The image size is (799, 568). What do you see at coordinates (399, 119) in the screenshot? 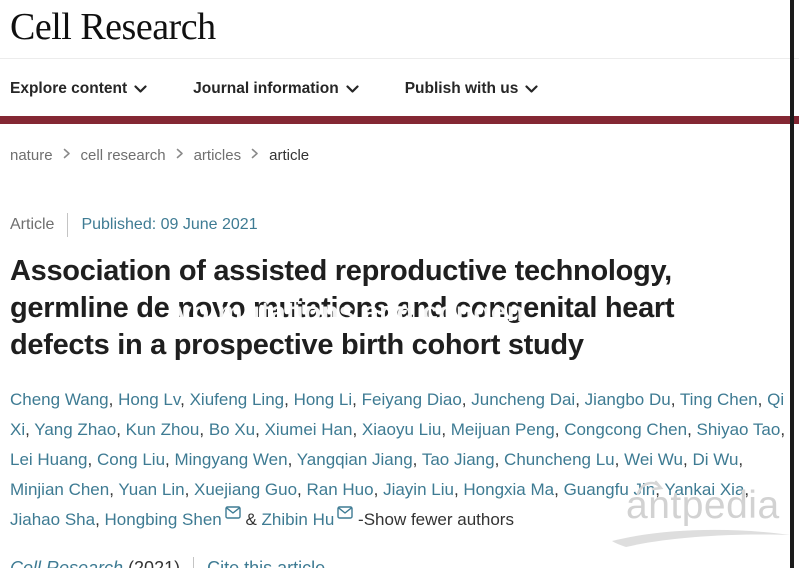
I see `brand-accent-bar` at bounding box center [399, 119].